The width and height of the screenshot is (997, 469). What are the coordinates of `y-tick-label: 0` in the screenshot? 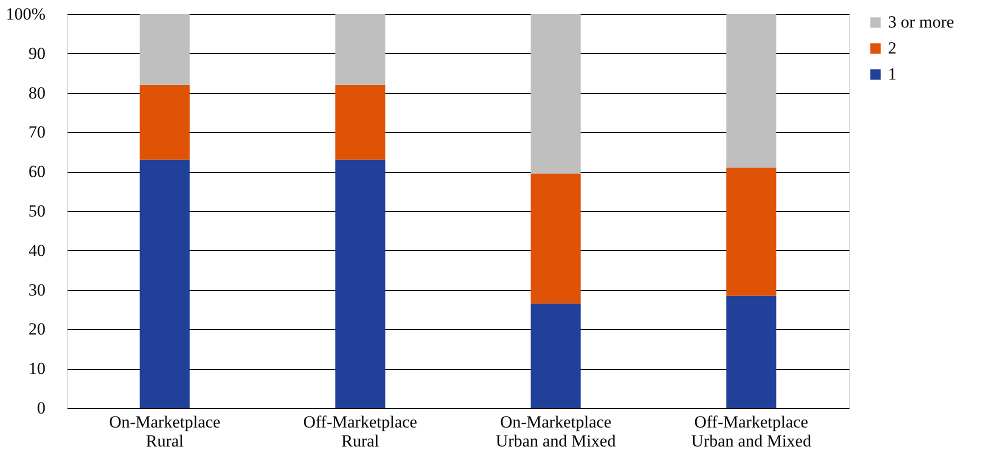 It's located at (41, 408).